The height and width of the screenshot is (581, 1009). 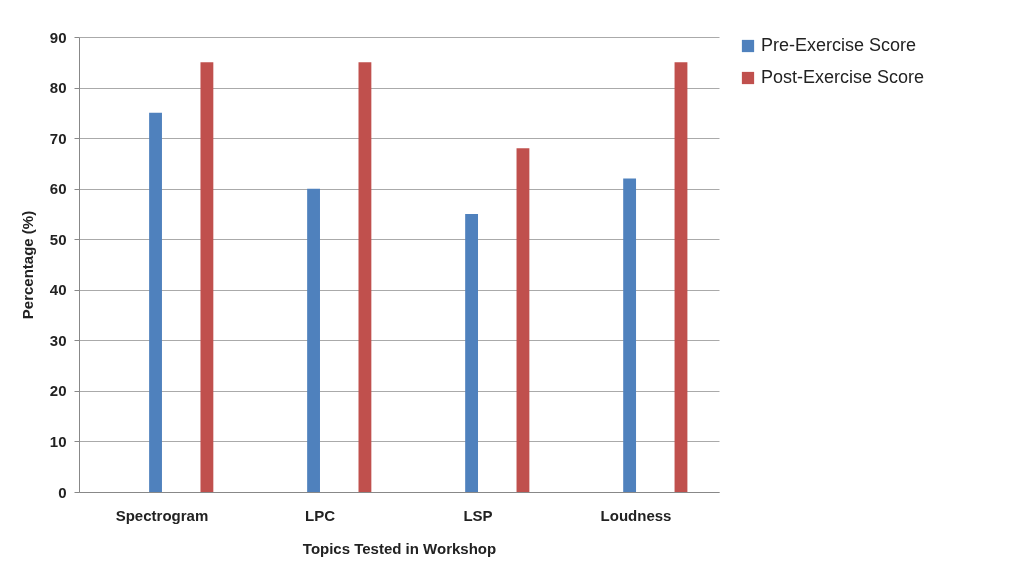 What do you see at coordinates (62, 492) in the screenshot?
I see `y-tick-label: 0` at bounding box center [62, 492].